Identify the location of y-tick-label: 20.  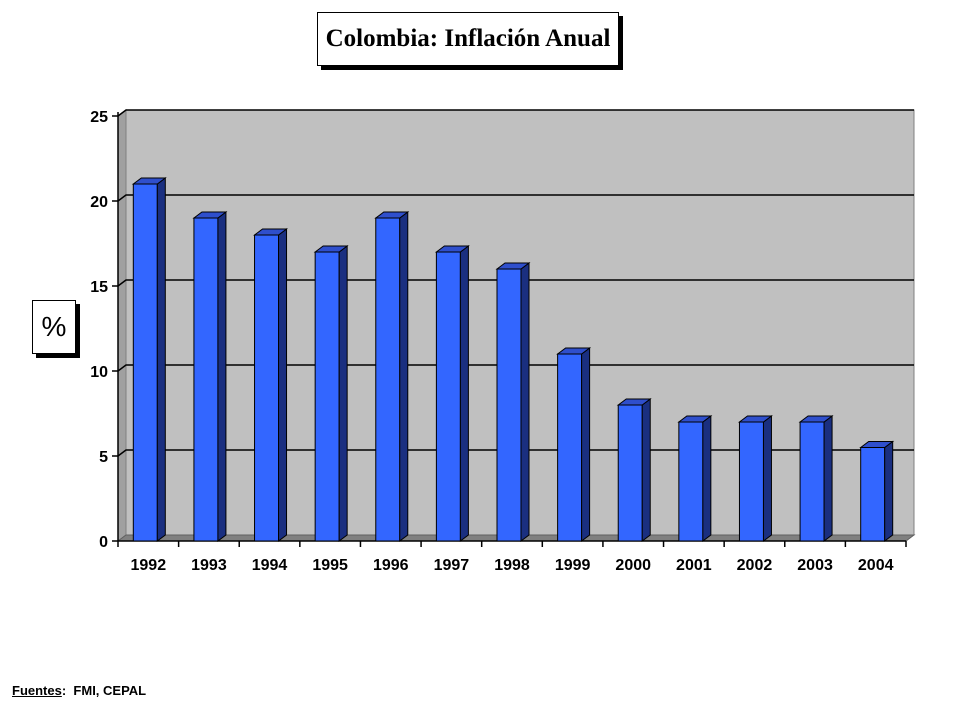
(99, 202).